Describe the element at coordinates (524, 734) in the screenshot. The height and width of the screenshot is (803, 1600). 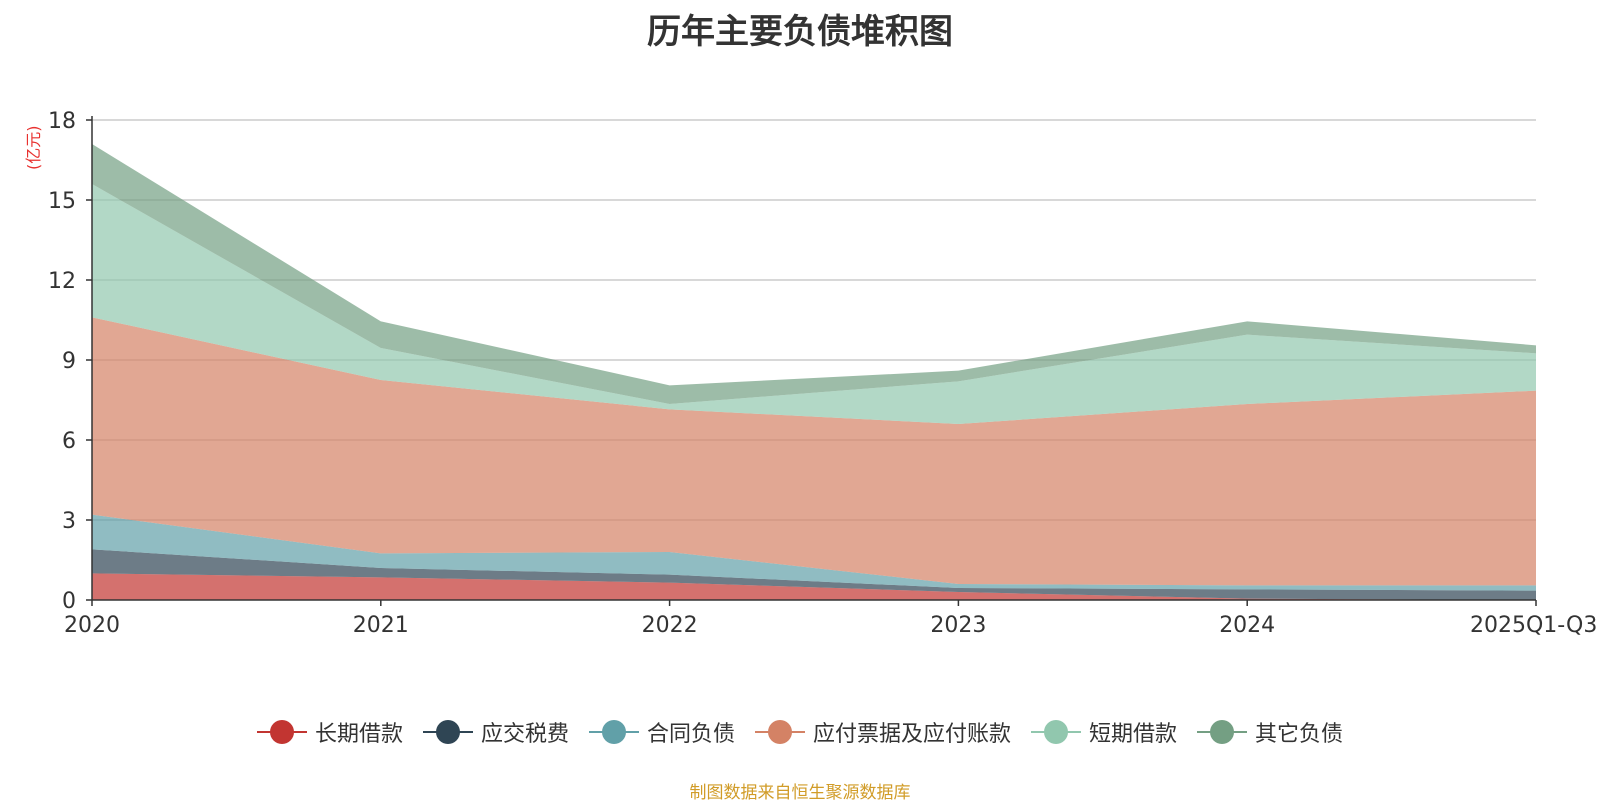
I see `legend-label: 应交税费` at that location.